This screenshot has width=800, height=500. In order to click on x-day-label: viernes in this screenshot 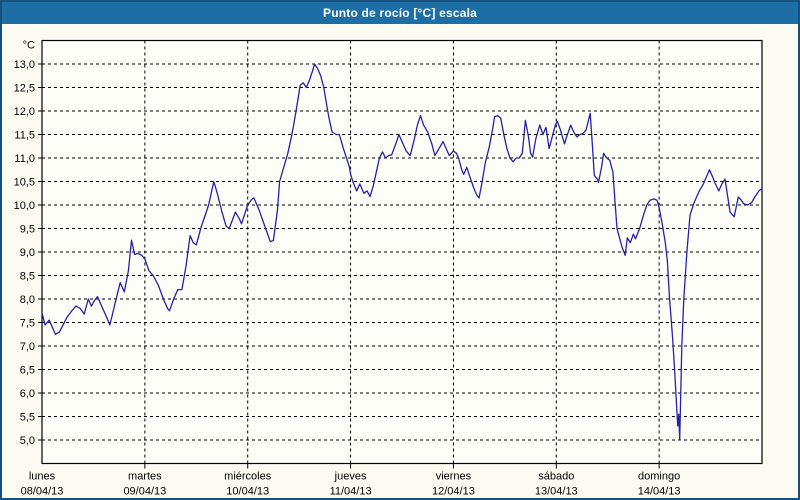, I will do `click(454, 477)`.